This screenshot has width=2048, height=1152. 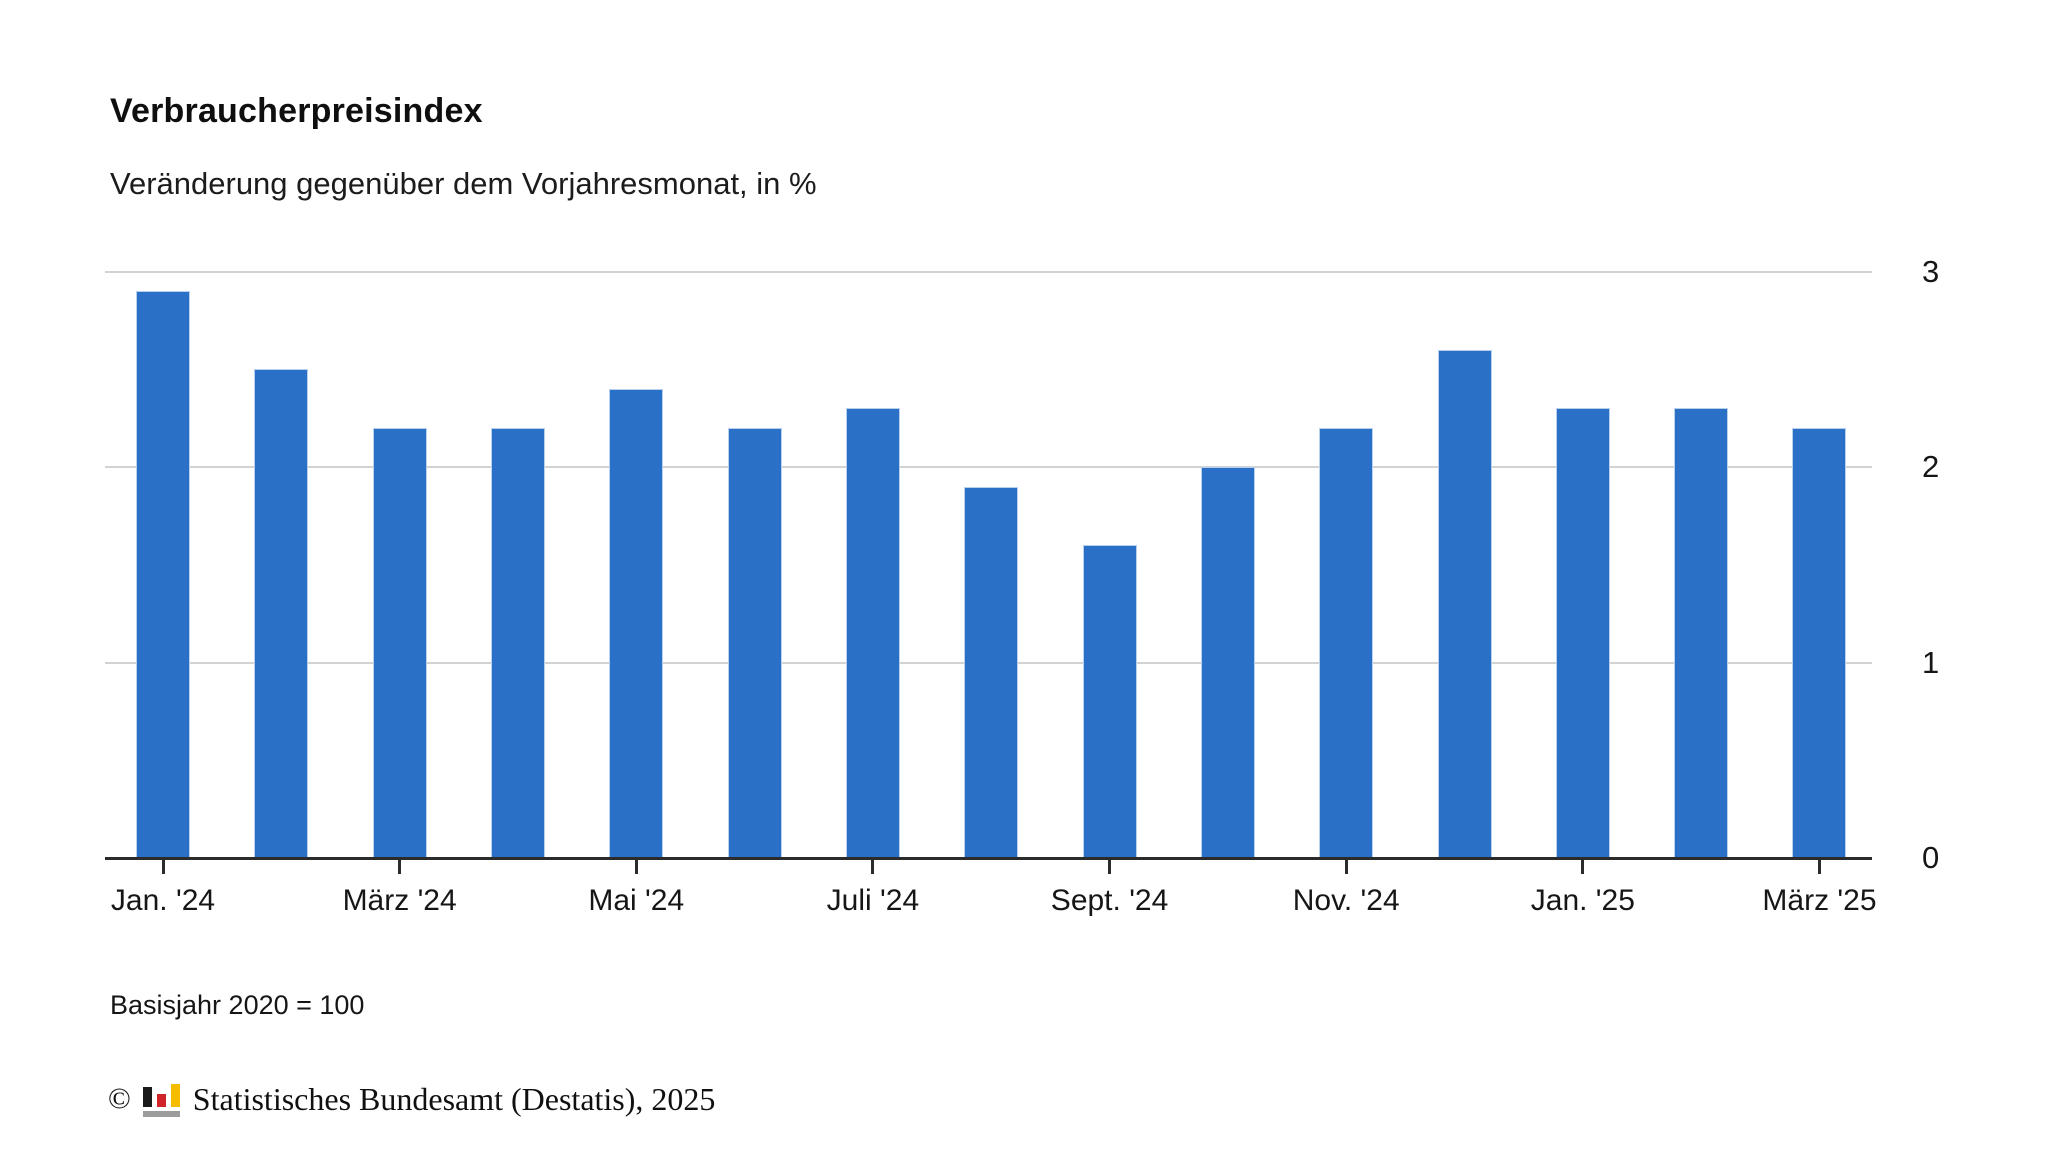 What do you see at coordinates (873, 900) in the screenshot?
I see `x-axis-label-juli-24: Juli '24` at bounding box center [873, 900].